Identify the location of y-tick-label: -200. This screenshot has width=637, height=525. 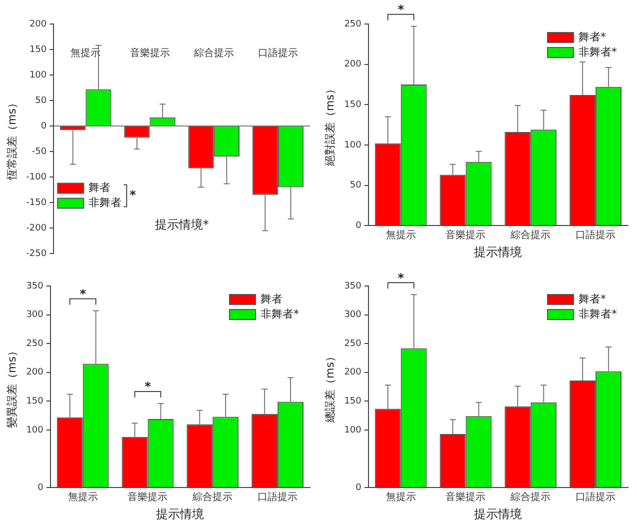
(36, 228).